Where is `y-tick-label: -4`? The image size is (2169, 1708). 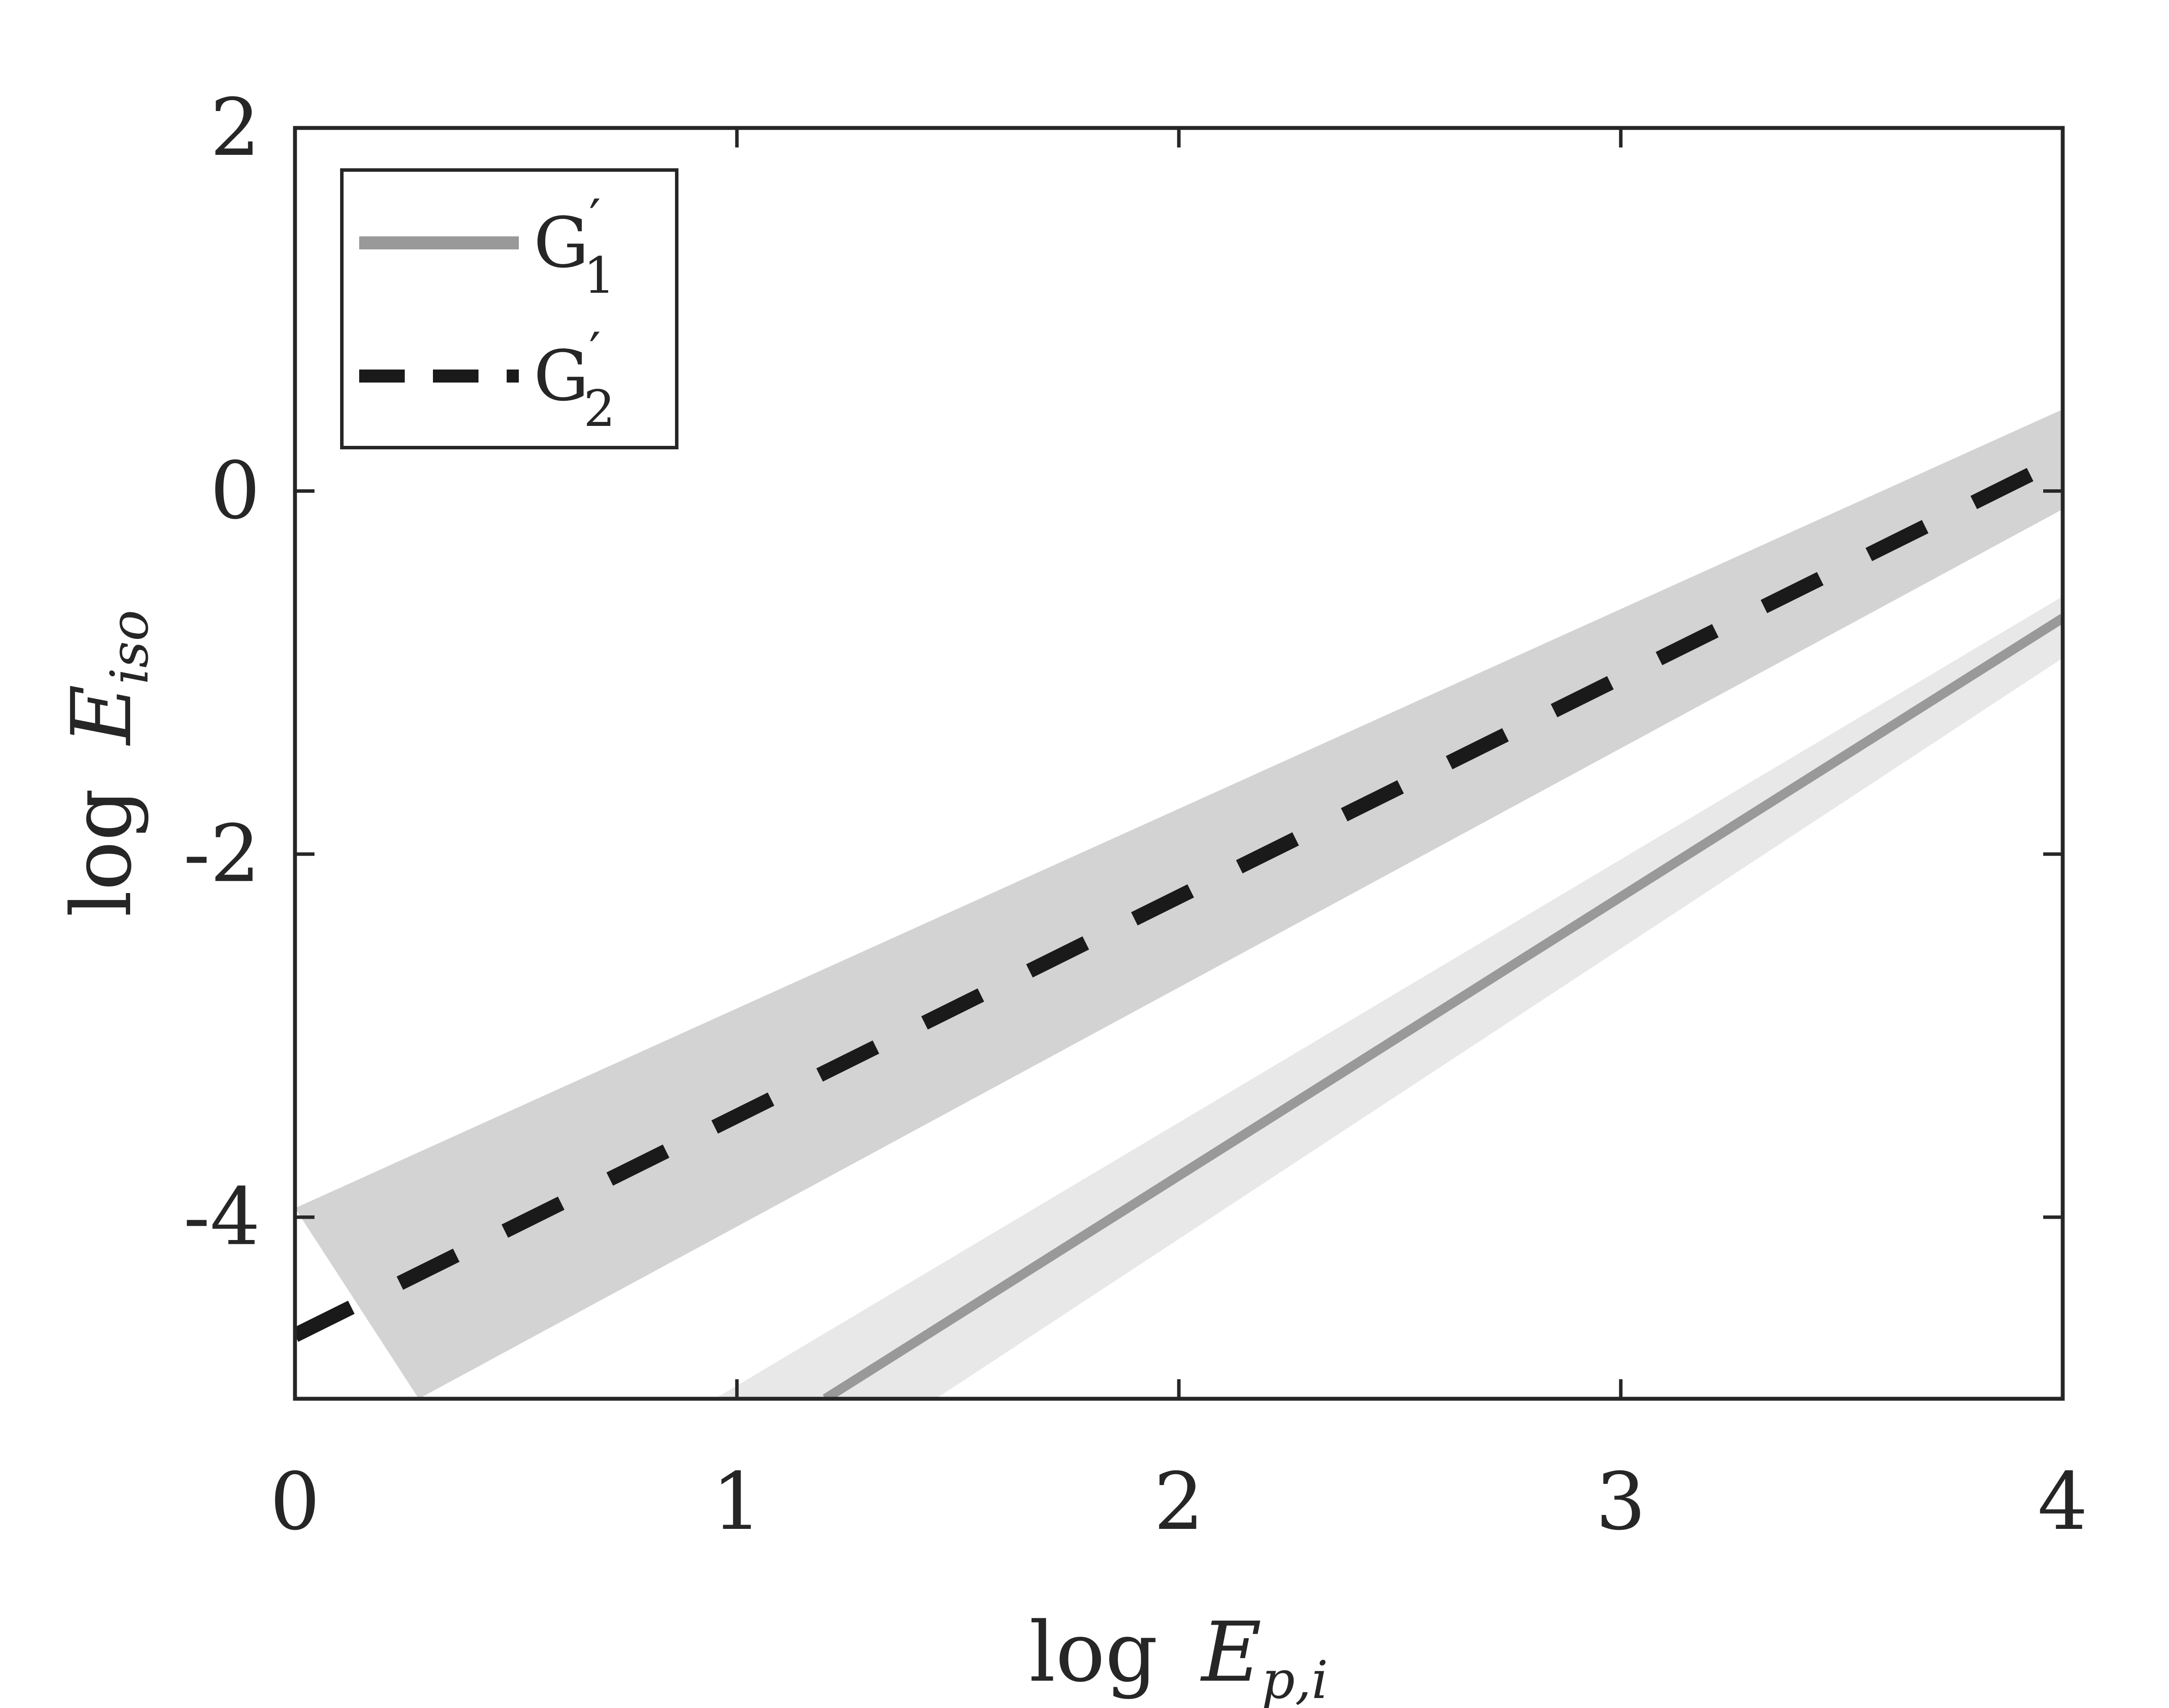
y-tick-label: -4 is located at coordinates (221, 1217).